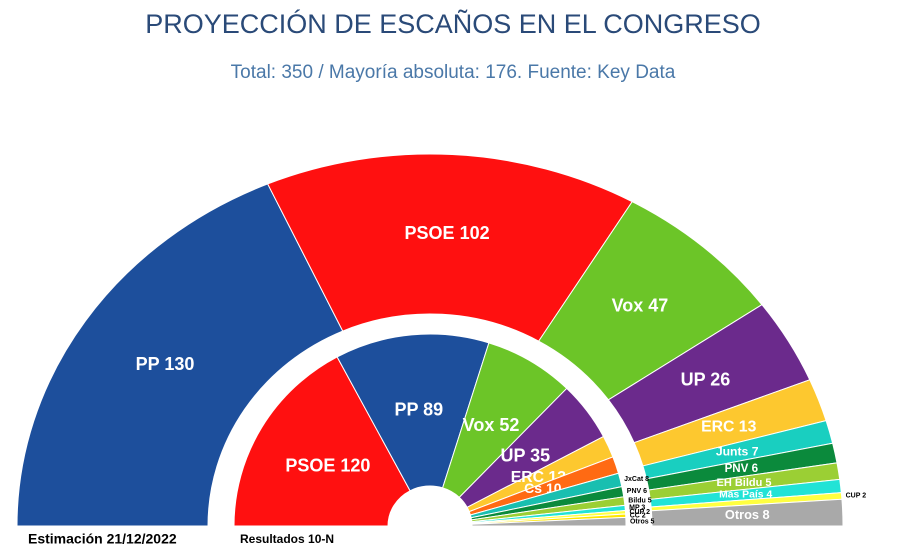 The height and width of the screenshot is (558, 907). I want to click on data-label: Vox 47, so click(640, 306).